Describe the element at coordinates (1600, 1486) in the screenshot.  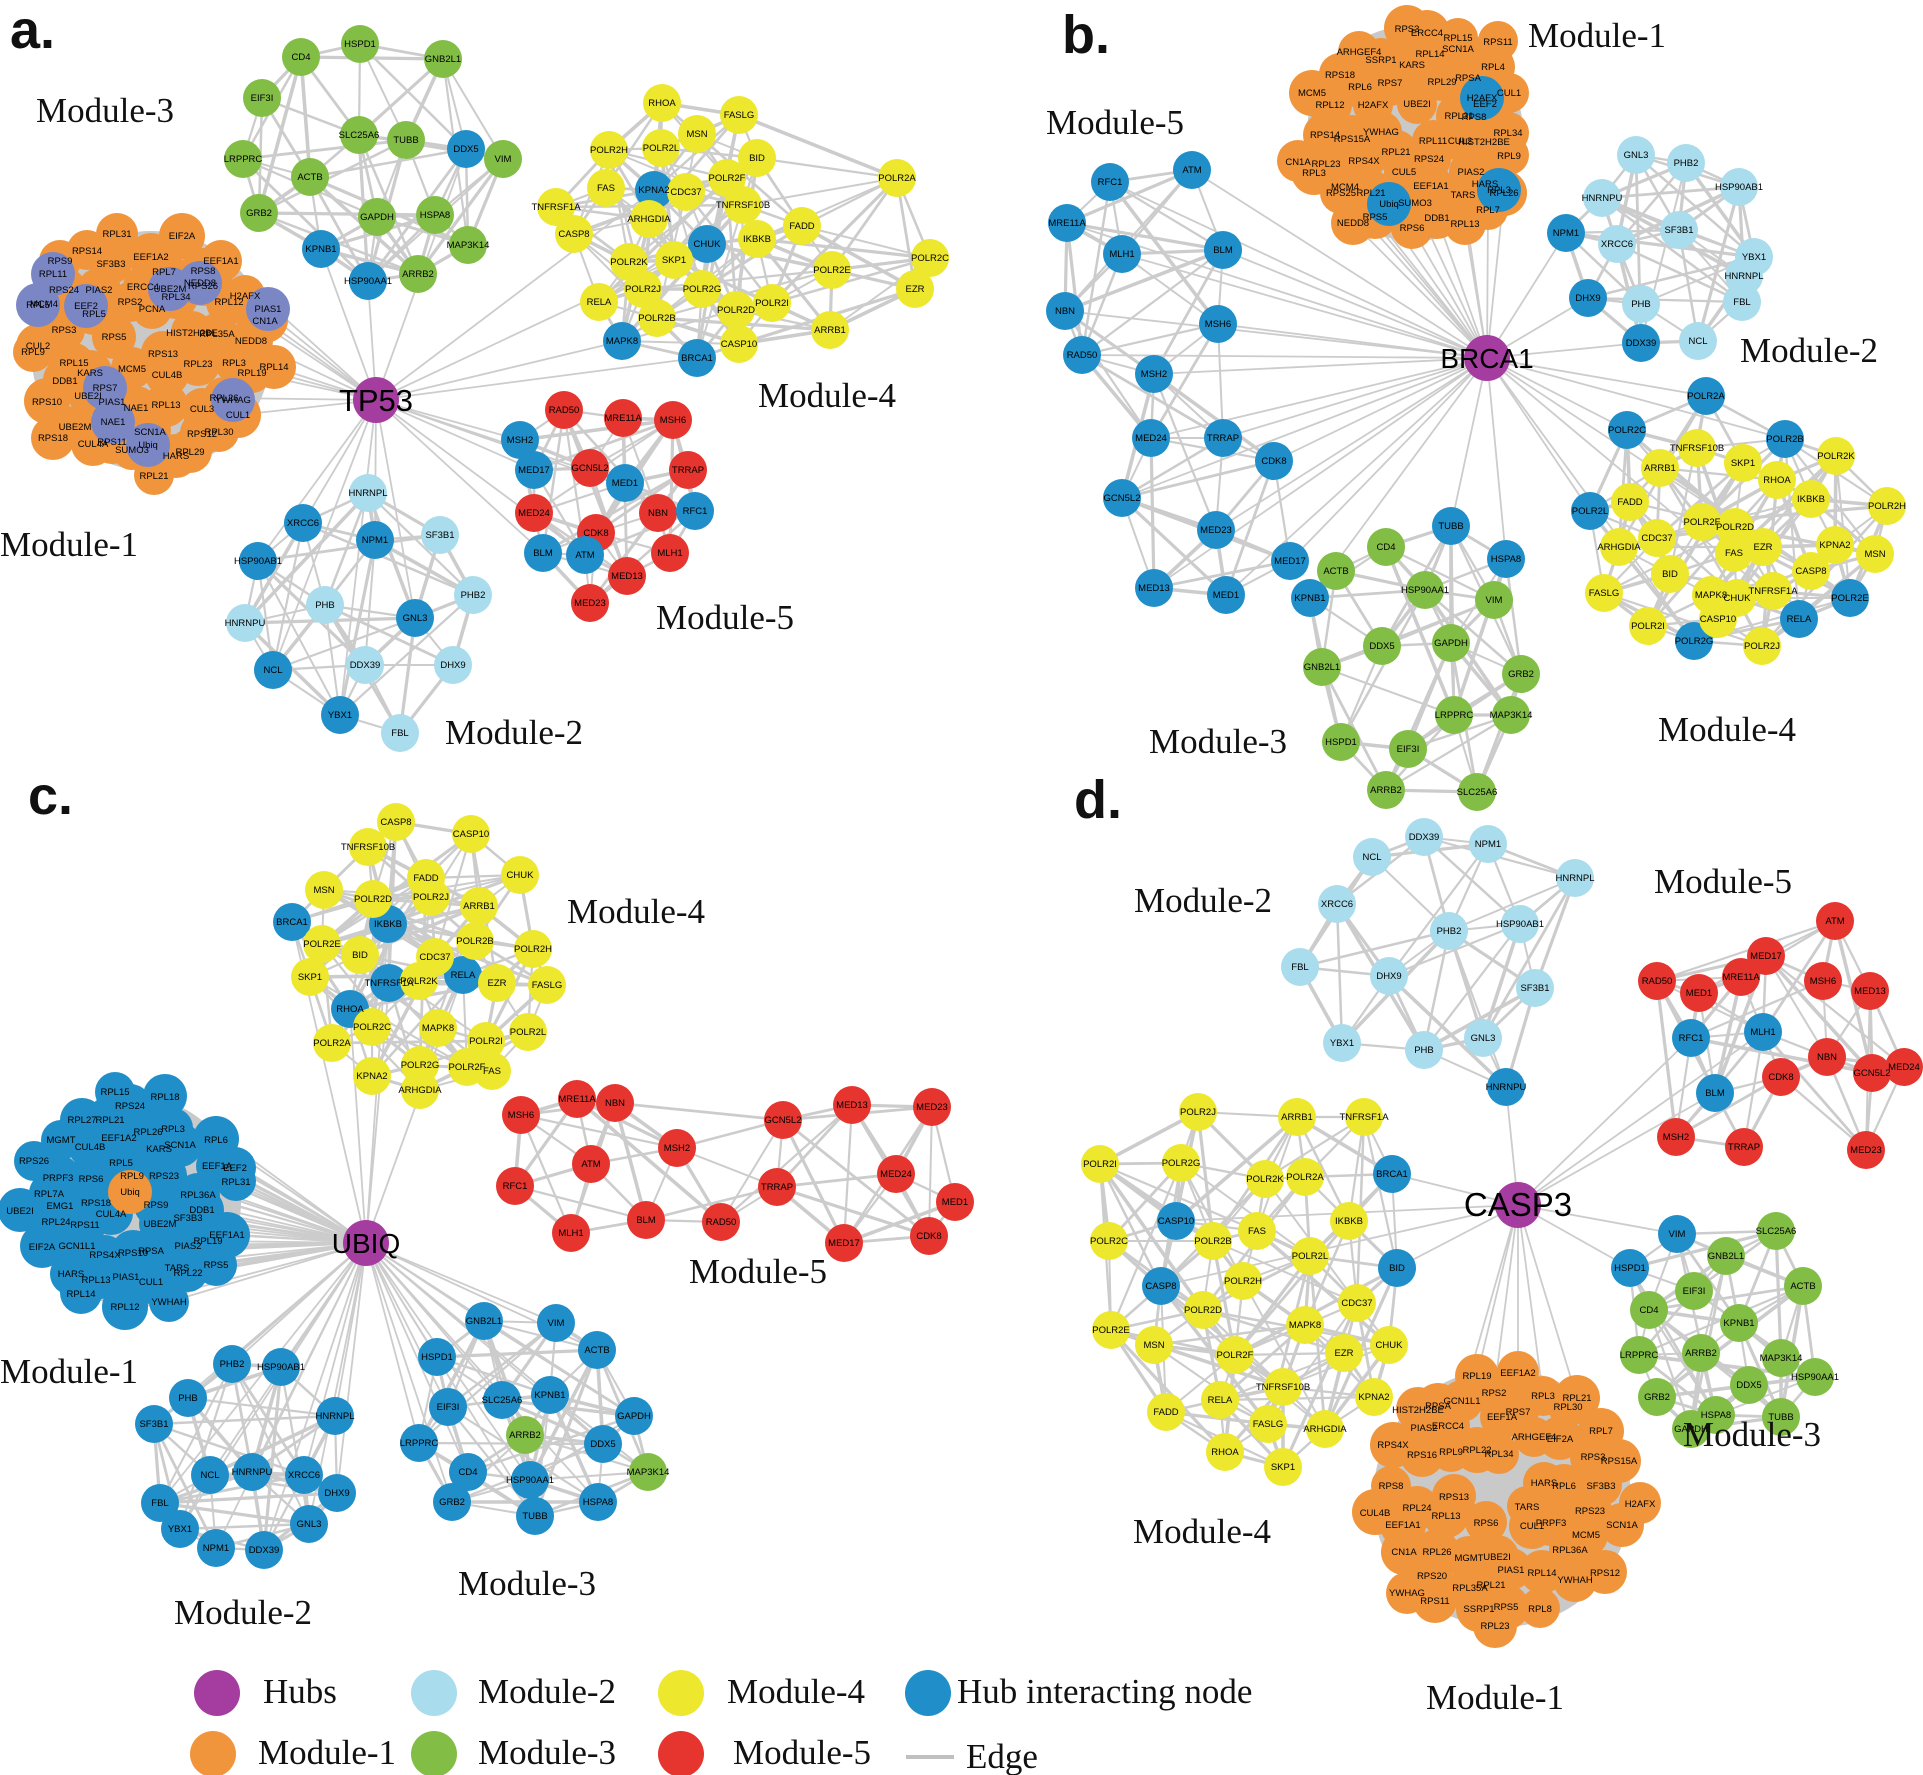
I see `svg-text: SF3B3` at that location.